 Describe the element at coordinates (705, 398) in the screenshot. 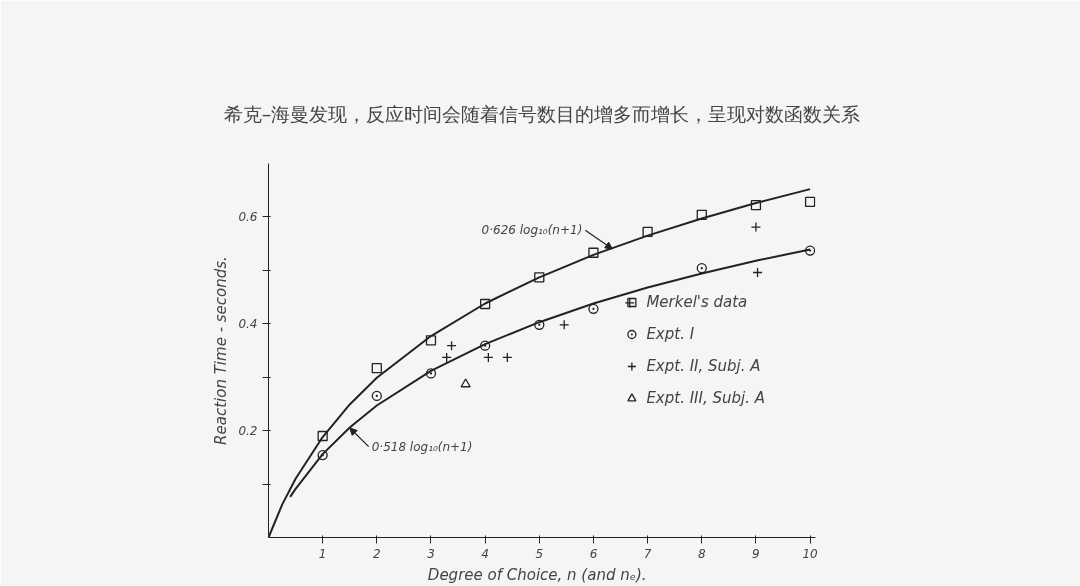

I see `legend-label: Expt. III, Subj. A` at that location.